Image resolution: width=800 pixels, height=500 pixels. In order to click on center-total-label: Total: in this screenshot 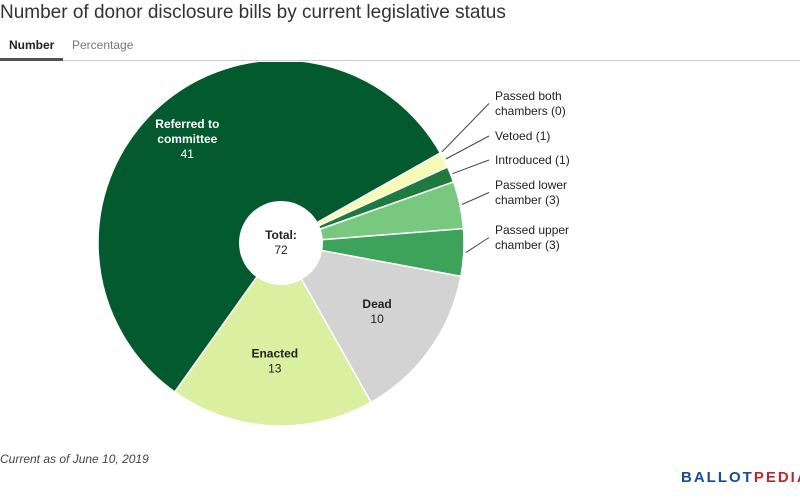, I will do `click(281, 235)`.